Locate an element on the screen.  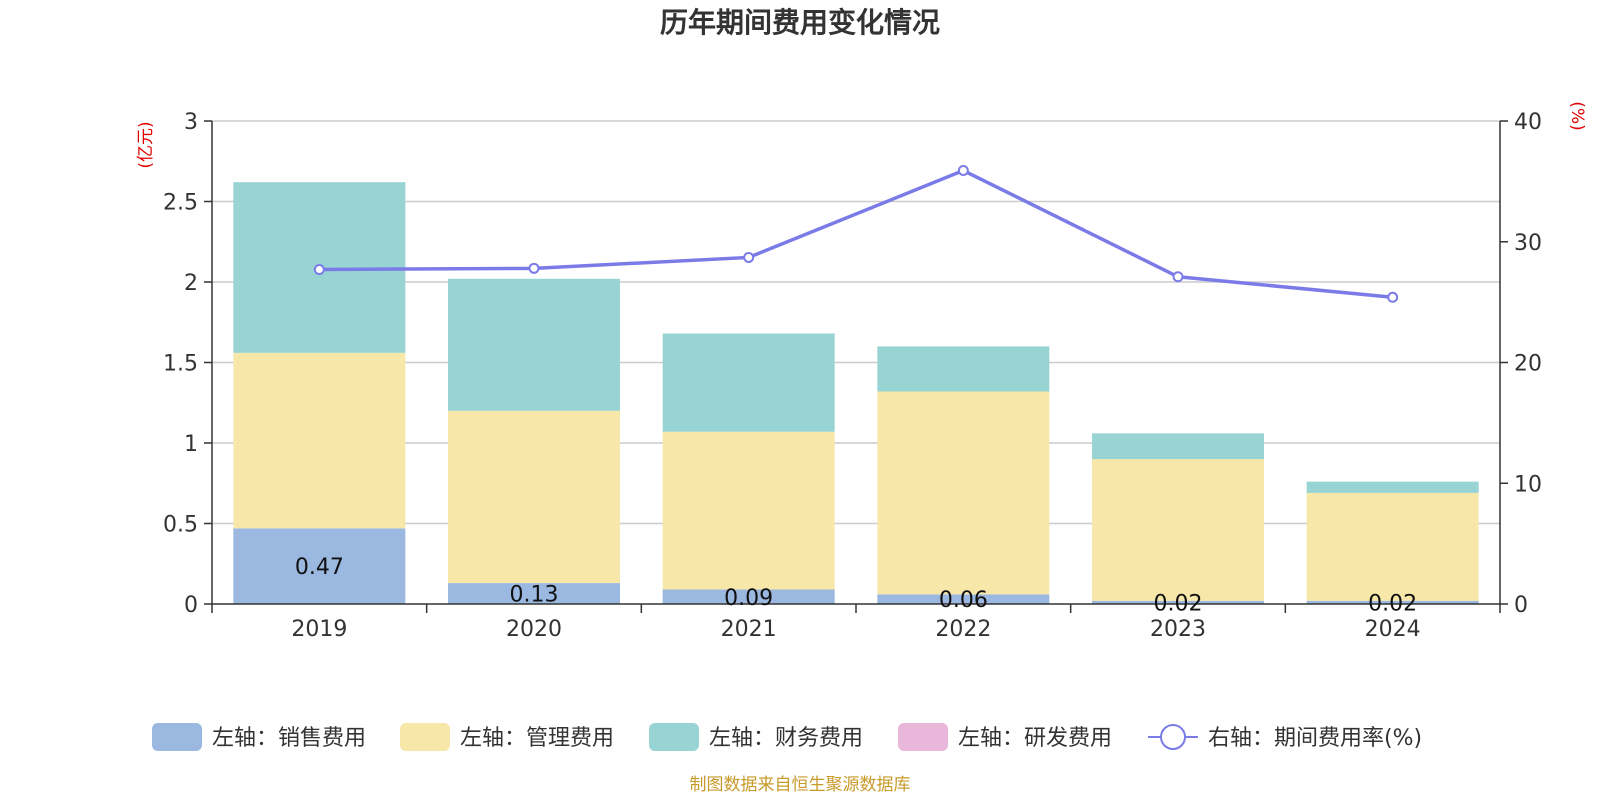
legend-label: 左轴：销售费用 is located at coordinates (289, 738).